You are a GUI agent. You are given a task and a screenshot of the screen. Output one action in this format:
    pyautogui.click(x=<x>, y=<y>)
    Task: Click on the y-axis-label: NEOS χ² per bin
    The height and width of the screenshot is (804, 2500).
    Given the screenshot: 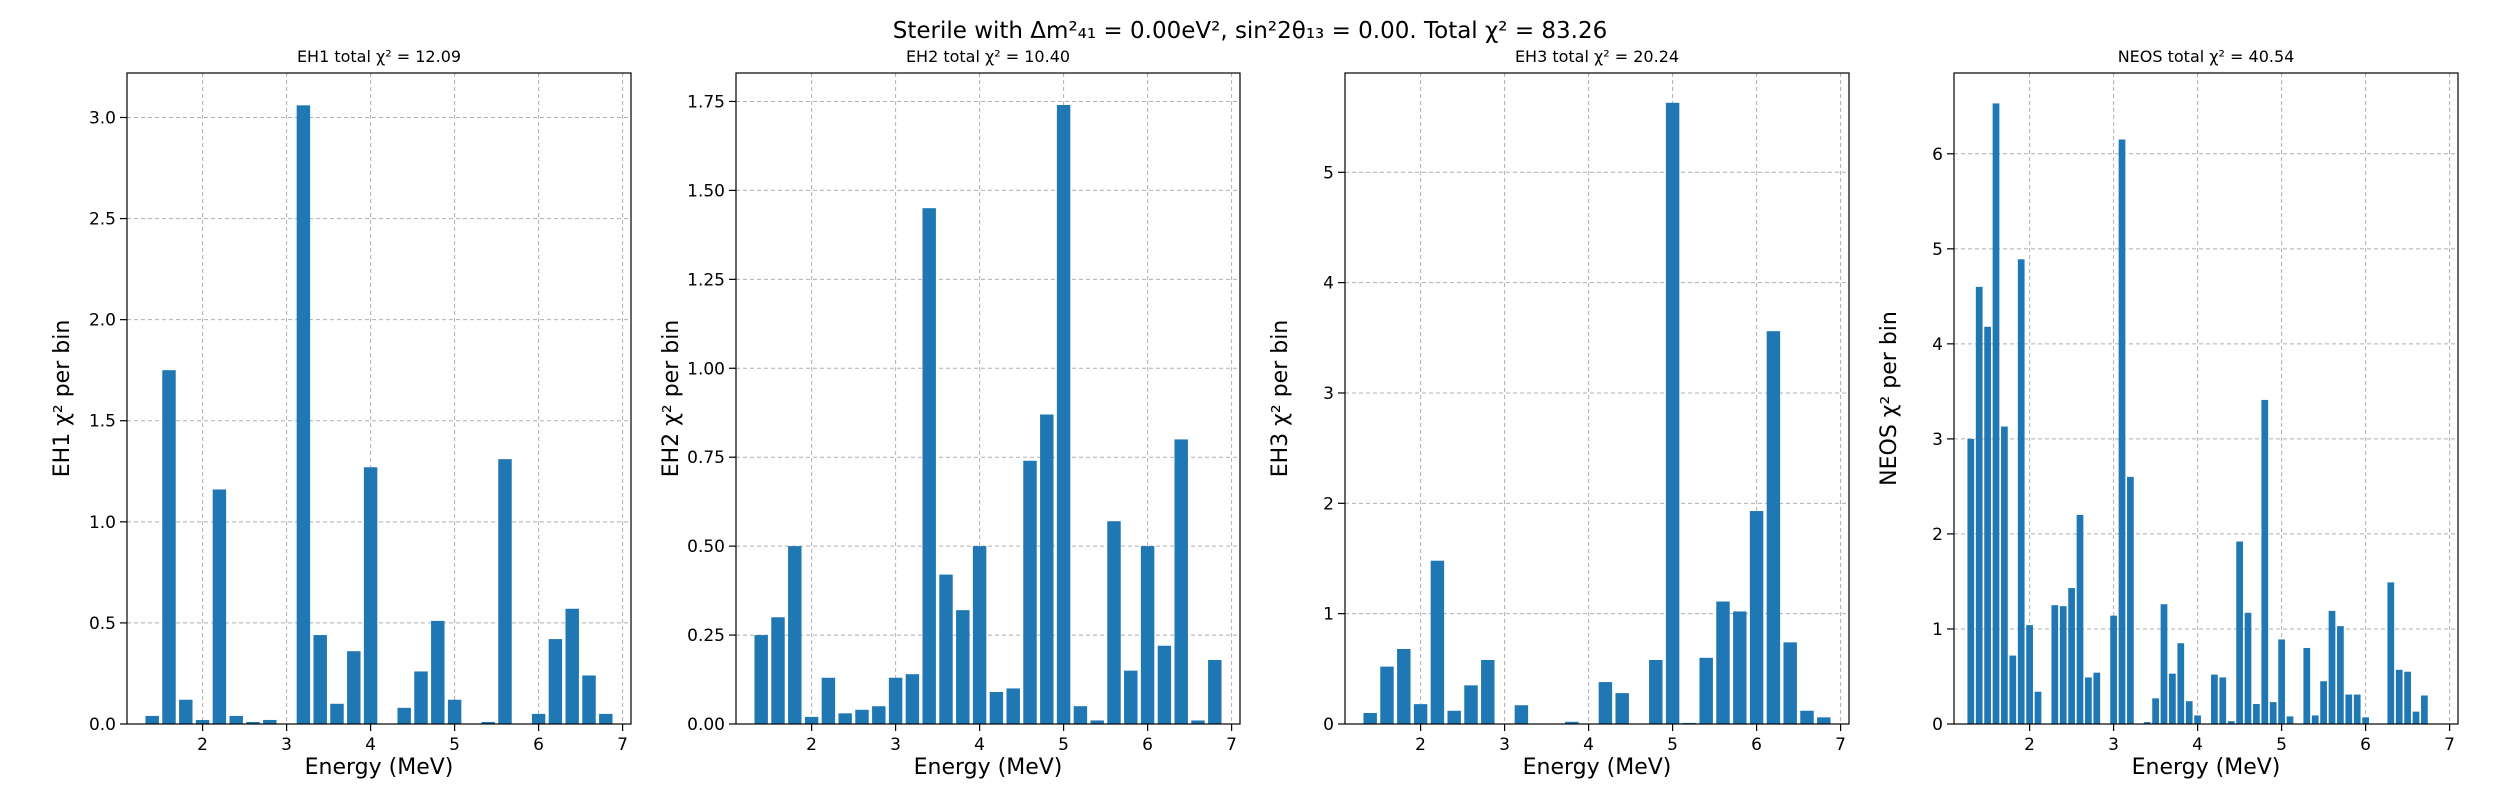 What is the action you would take?
    pyautogui.click(x=1889, y=398)
    